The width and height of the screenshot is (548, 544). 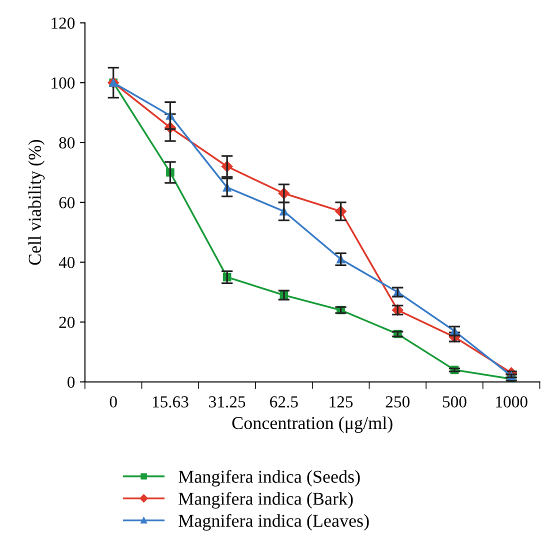 What do you see at coordinates (66, 262) in the screenshot?
I see `y-tick-label: 40` at bounding box center [66, 262].